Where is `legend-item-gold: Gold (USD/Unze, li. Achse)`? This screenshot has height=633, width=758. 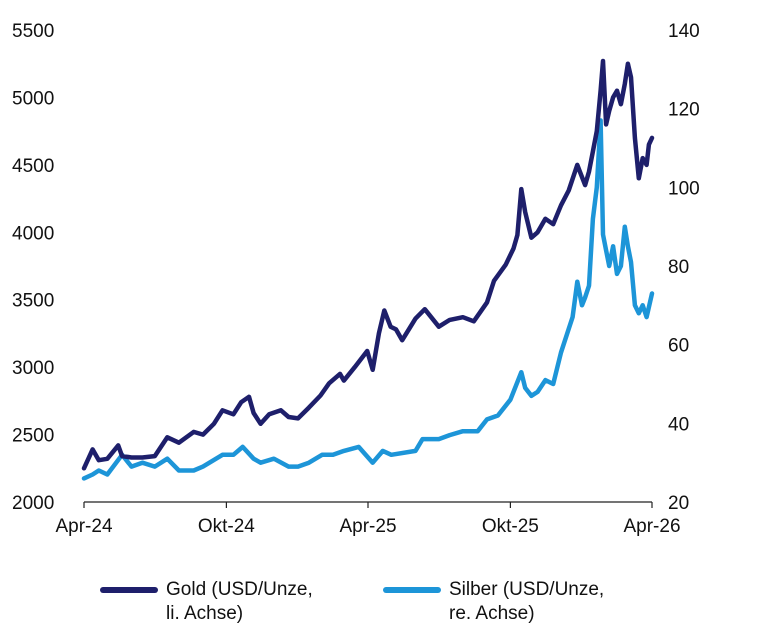 legend-item-gold: Gold (USD/Unze, li. Achse) is located at coordinates (206, 602).